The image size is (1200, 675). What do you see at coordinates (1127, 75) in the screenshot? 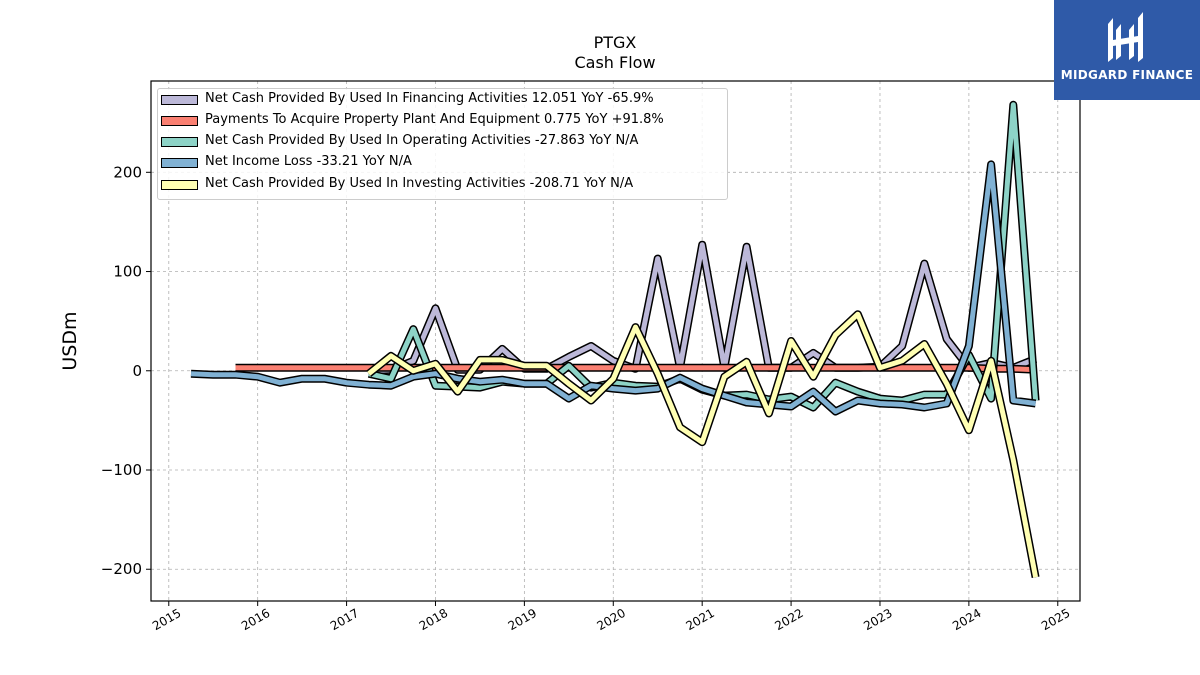
I see `brand-name: MIDGARD FINANCE` at bounding box center [1127, 75].